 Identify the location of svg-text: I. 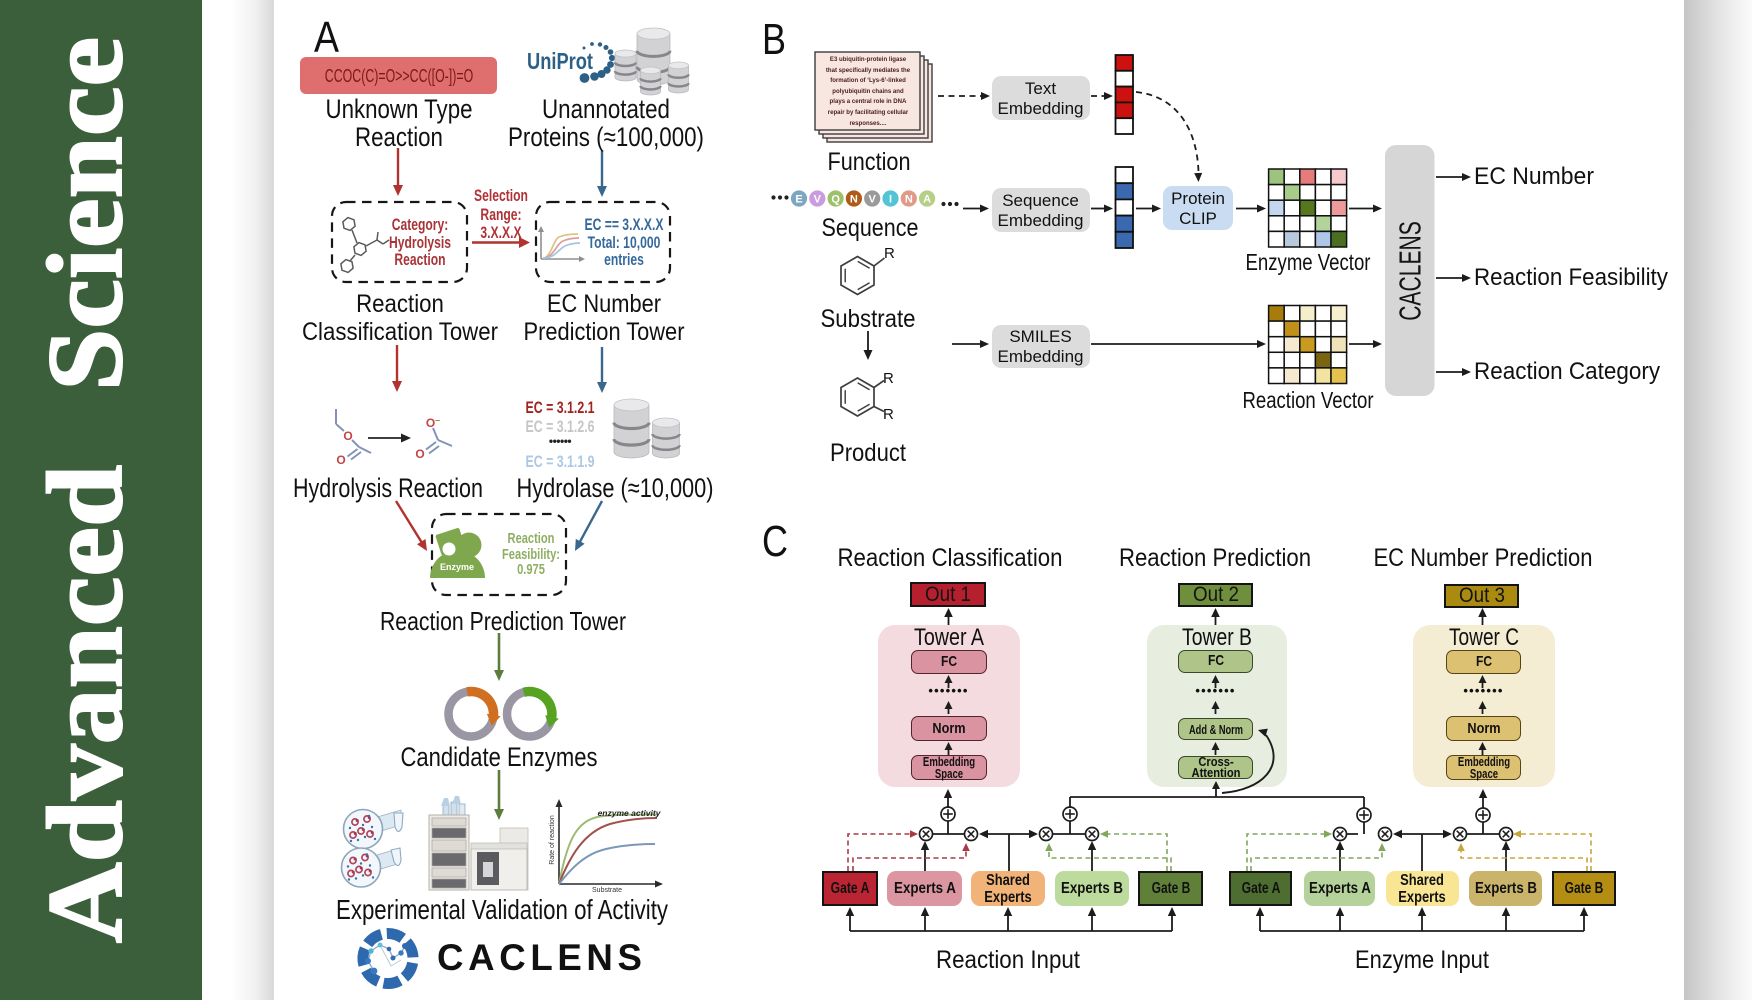
(890, 200).